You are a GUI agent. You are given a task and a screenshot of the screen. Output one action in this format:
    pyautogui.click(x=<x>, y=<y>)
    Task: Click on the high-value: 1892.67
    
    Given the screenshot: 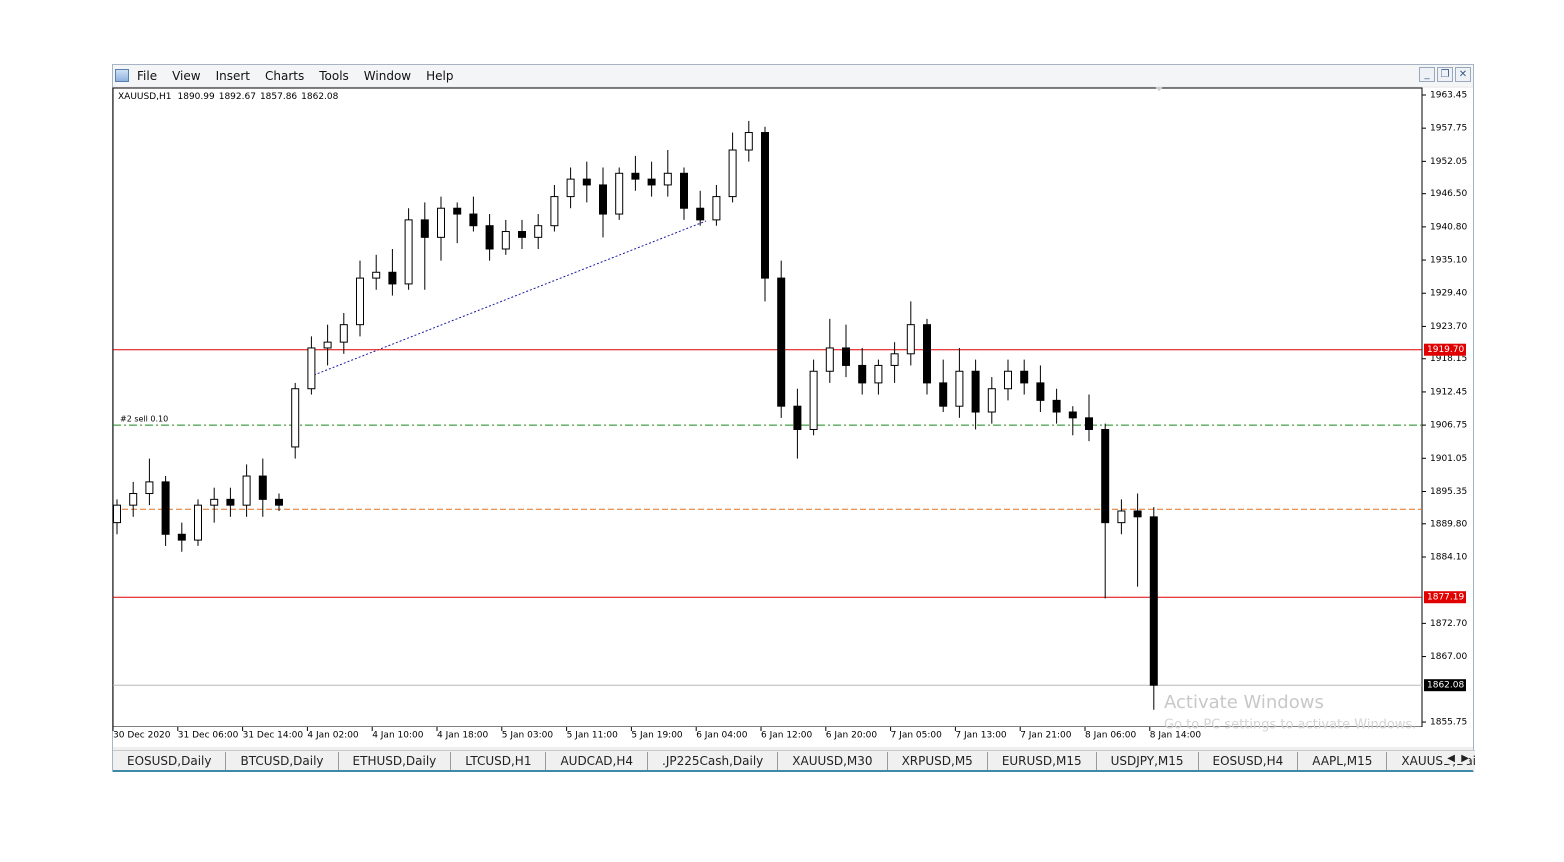 What is the action you would take?
    pyautogui.click(x=237, y=97)
    